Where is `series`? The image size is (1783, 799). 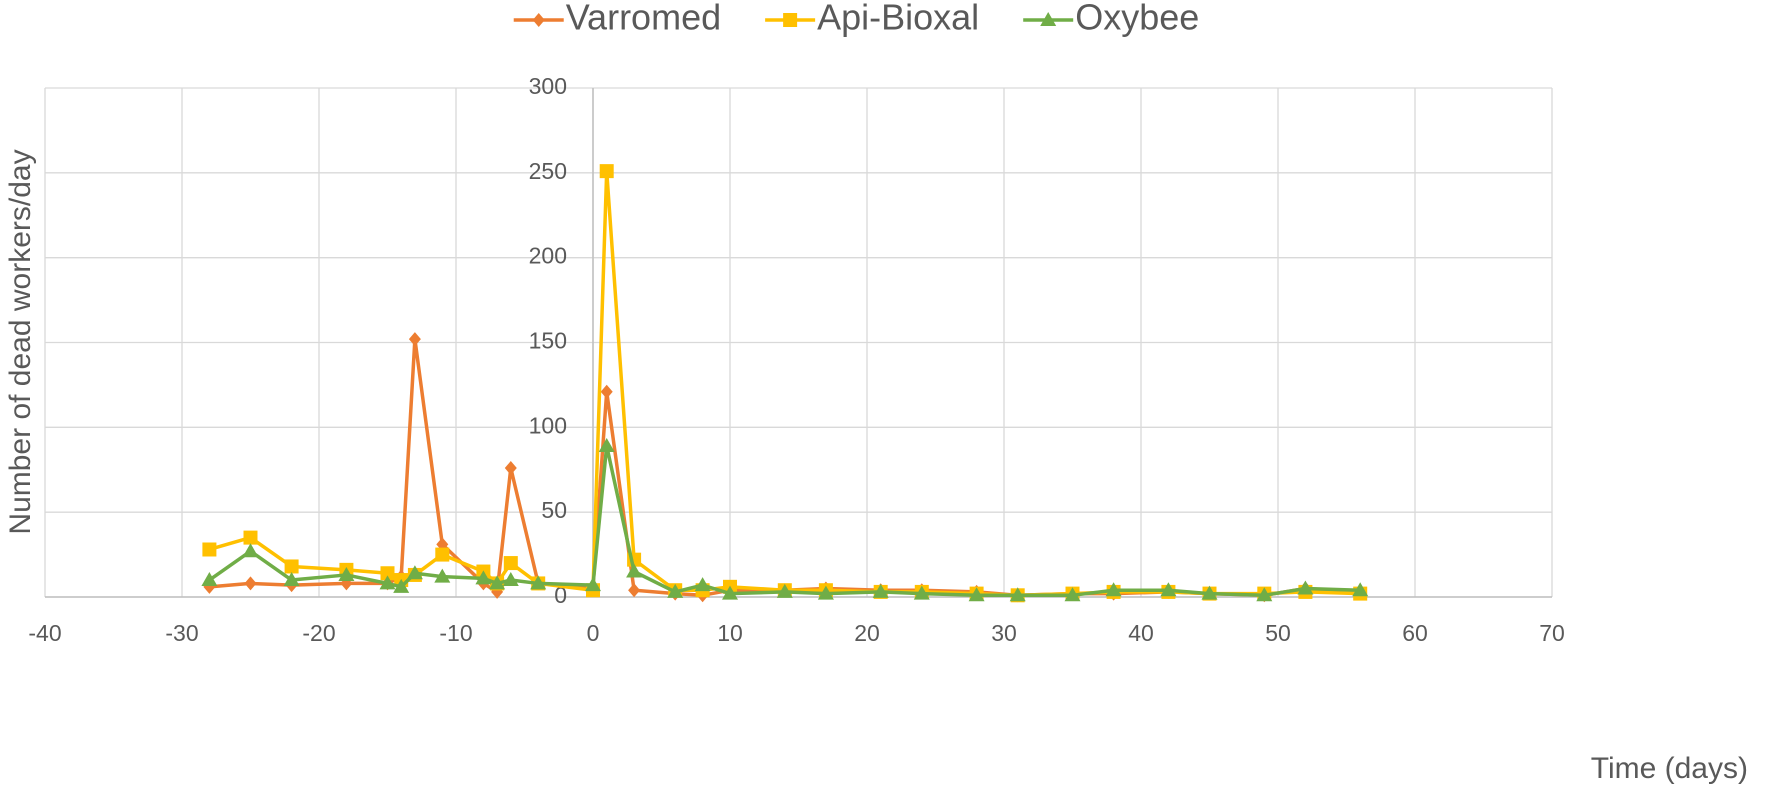 series is located at coordinates (785, 519).